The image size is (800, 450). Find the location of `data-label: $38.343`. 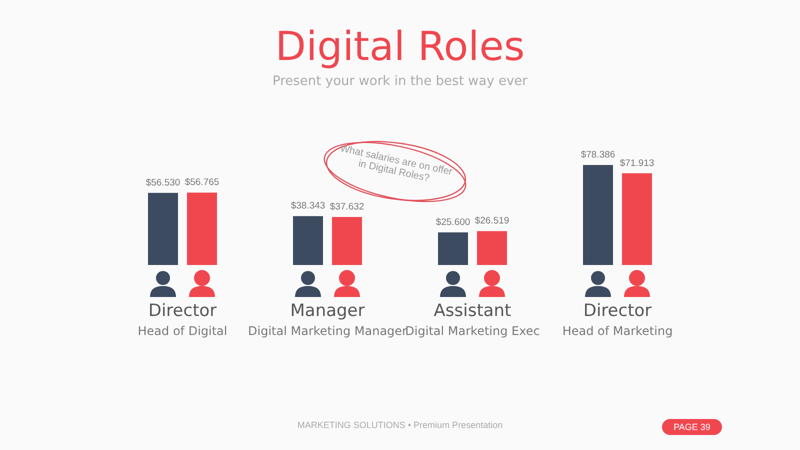

data-label: $38.343 is located at coordinates (308, 206).